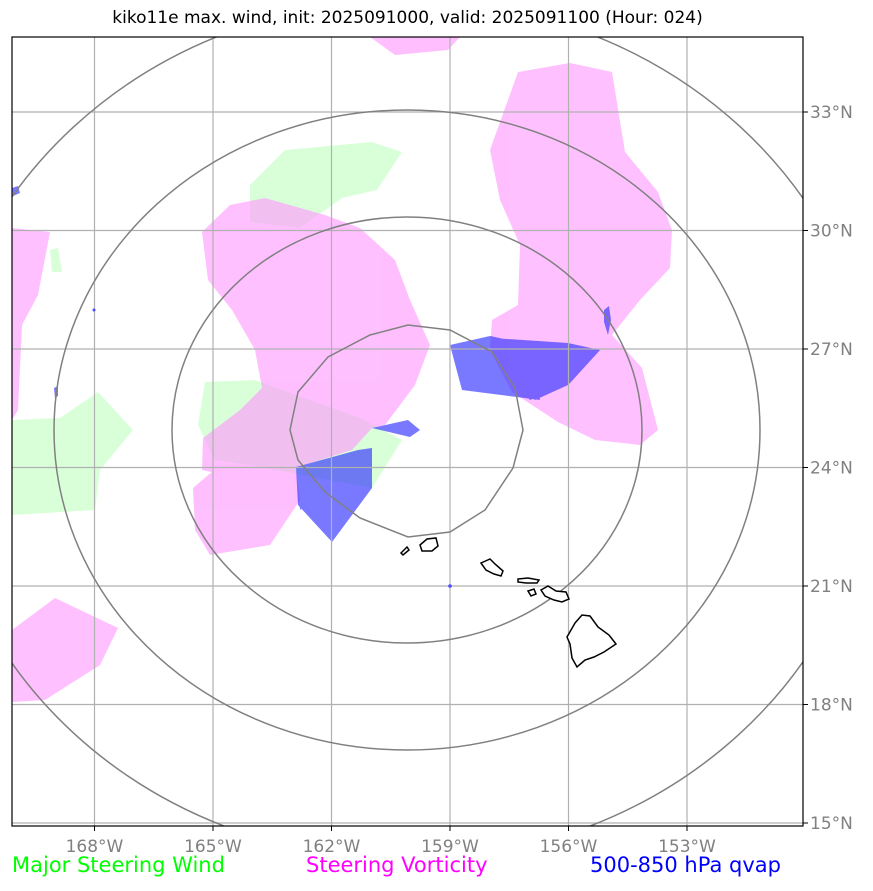  What do you see at coordinates (687, 847) in the screenshot?
I see `lon-label: 153°W` at bounding box center [687, 847].